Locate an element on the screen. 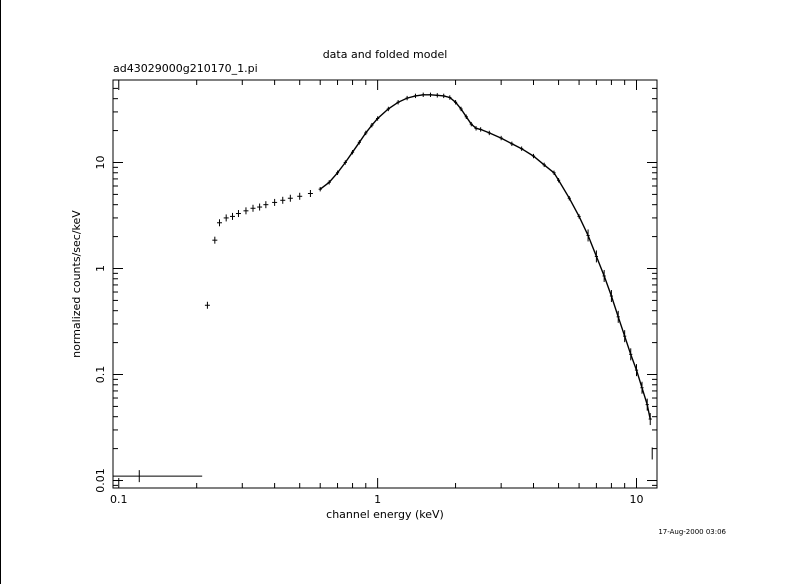  y-tick-label: 0.01 is located at coordinates (100, 480).